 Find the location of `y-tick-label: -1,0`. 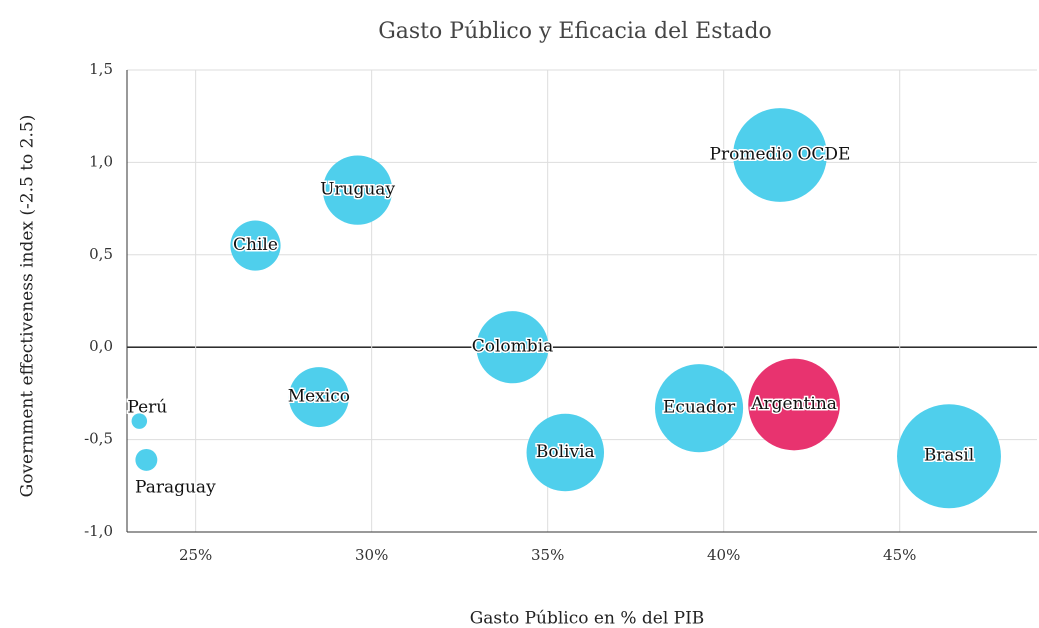

y-tick-label: -1,0 is located at coordinates (98, 531).